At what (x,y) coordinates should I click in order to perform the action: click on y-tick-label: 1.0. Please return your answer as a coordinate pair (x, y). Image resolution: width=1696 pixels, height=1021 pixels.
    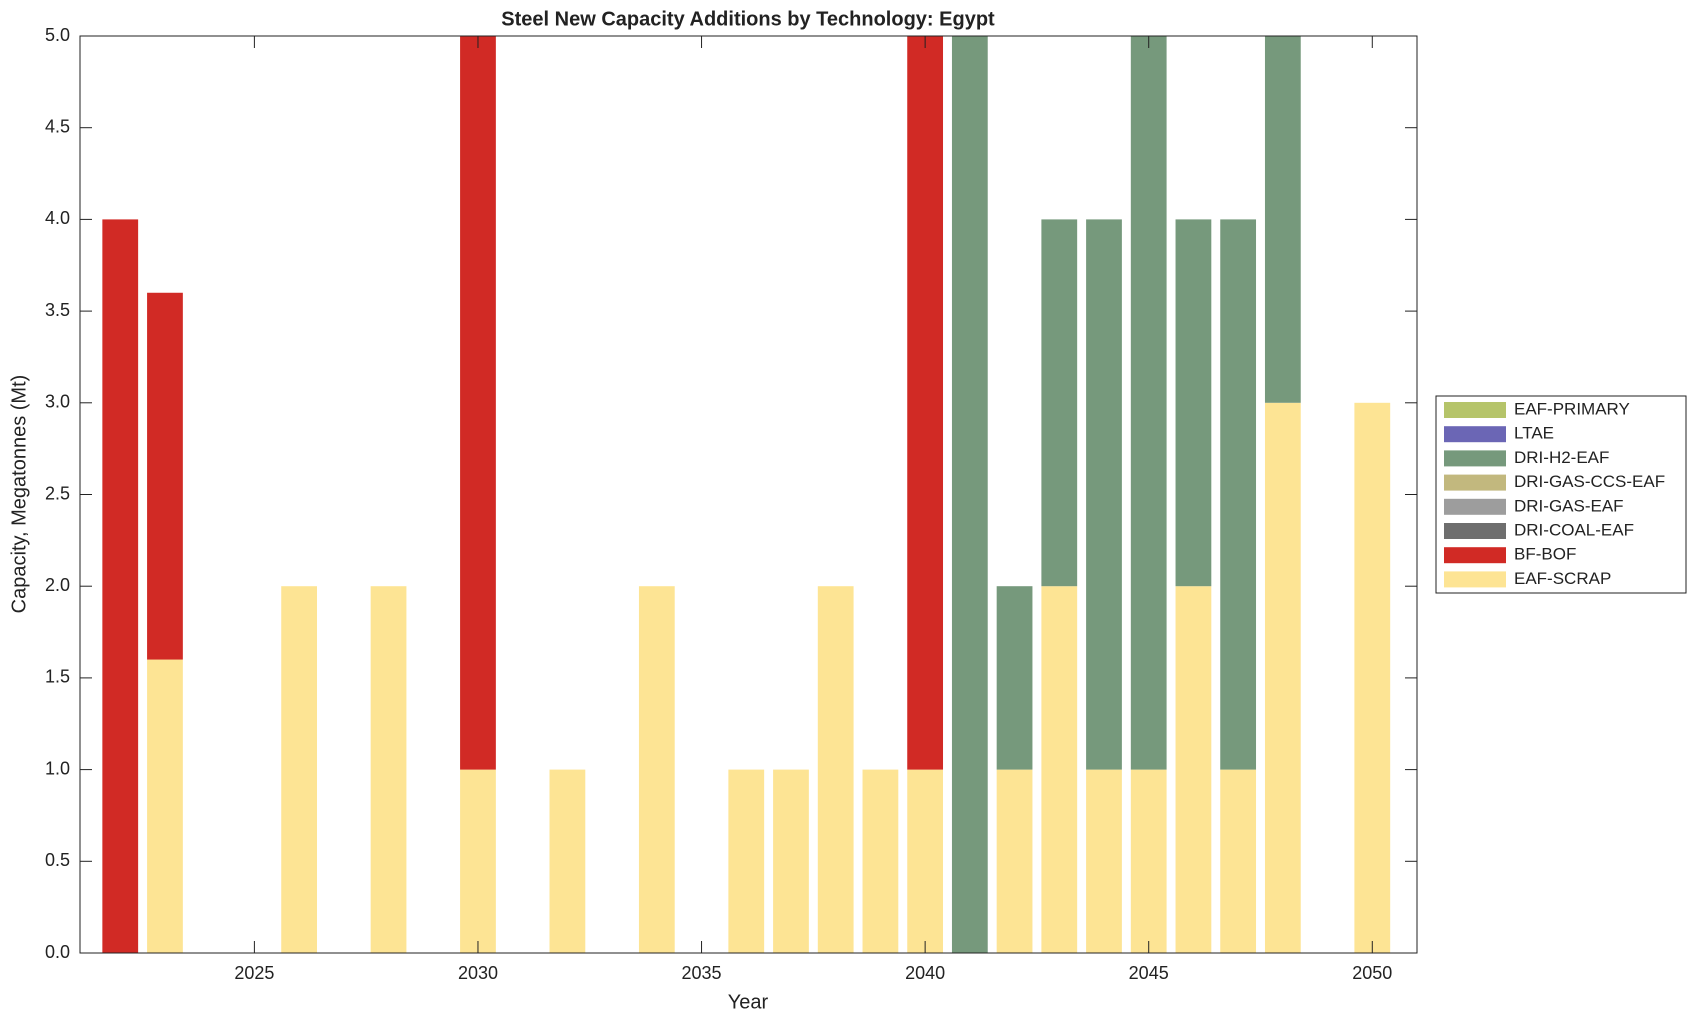
    Looking at the image, I should click on (57, 768).